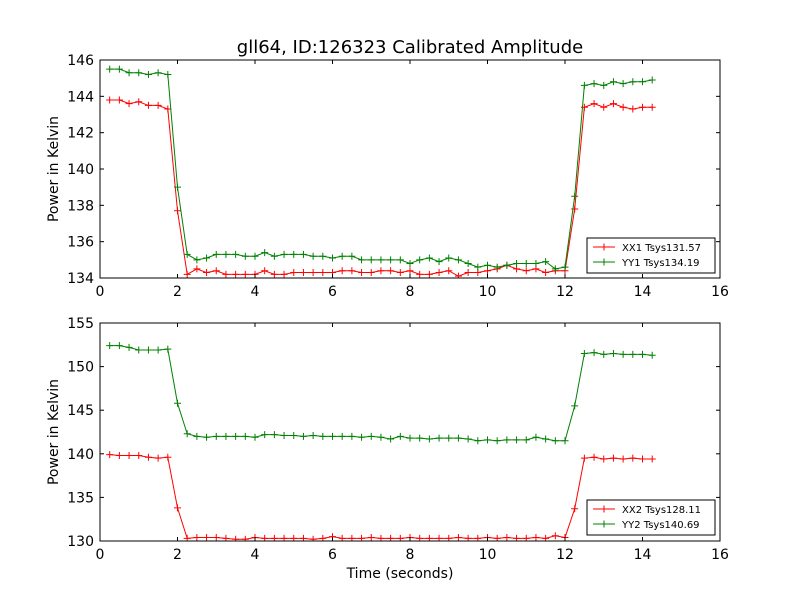  What do you see at coordinates (720, 292) in the screenshot?
I see `x-tick-label: 16` at bounding box center [720, 292].